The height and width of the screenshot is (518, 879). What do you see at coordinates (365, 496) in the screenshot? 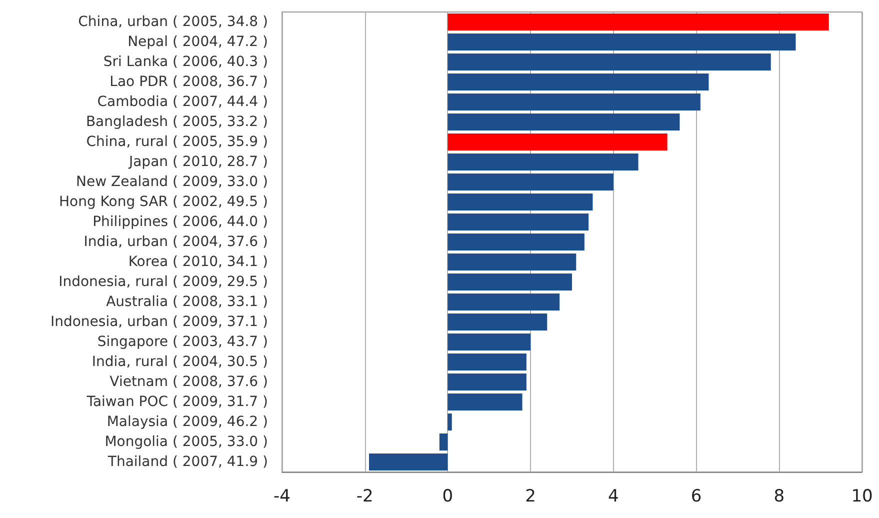
I see `x-tick-label: -2` at bounding box center [365, 496].